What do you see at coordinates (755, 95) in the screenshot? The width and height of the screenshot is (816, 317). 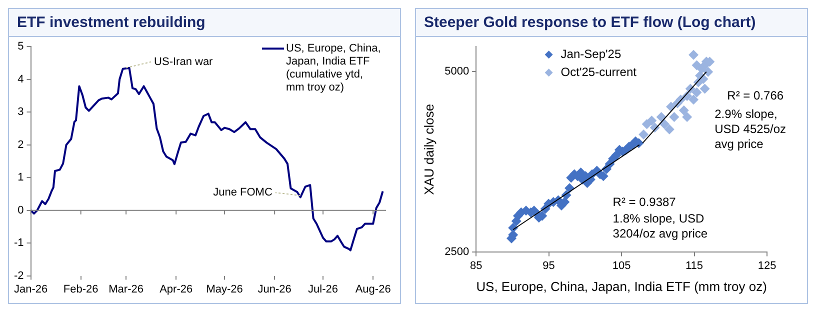 I see `annotation: R² = 0.766` at bounding box center [755, 95].